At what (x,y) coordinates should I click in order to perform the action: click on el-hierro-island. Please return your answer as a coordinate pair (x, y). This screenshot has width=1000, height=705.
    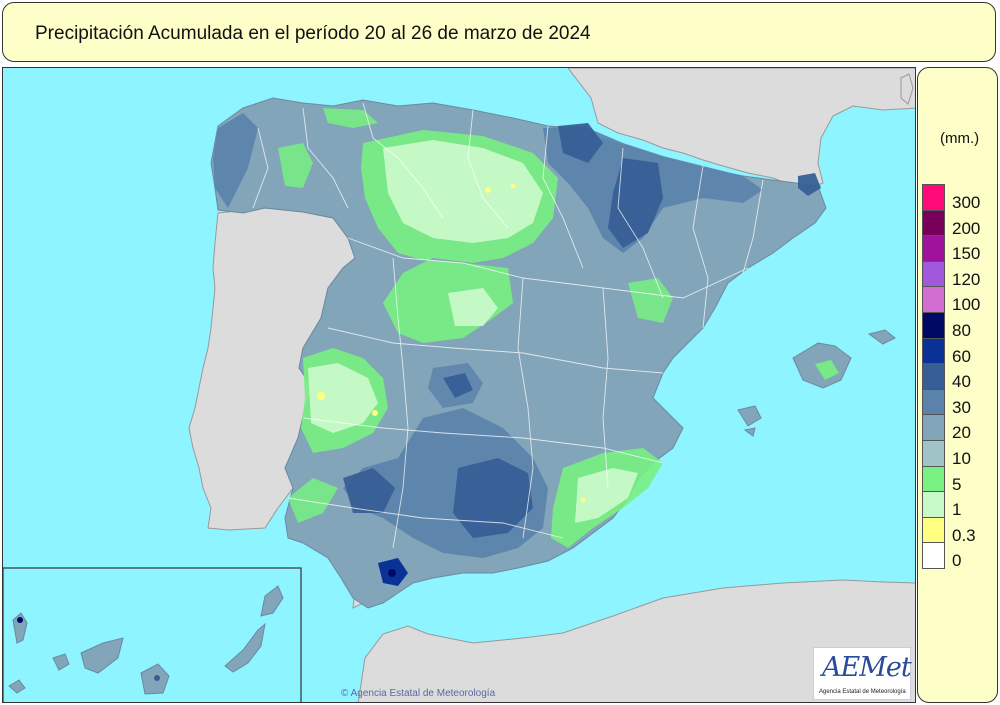
    Looking at the image, I should click on (17, 686).